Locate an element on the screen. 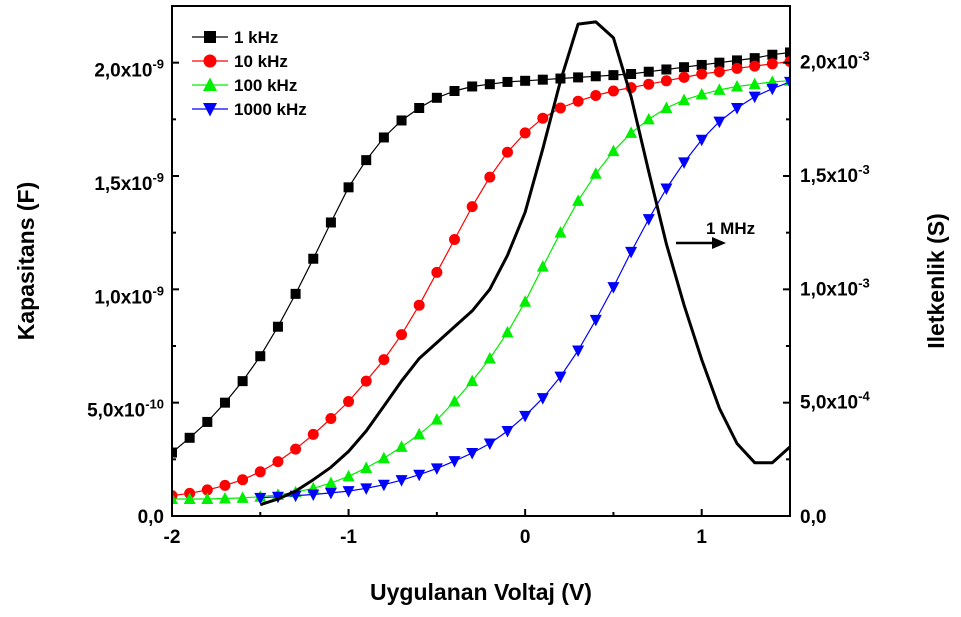  legend-item: 10 kHz is located at coordinates (240, 61).